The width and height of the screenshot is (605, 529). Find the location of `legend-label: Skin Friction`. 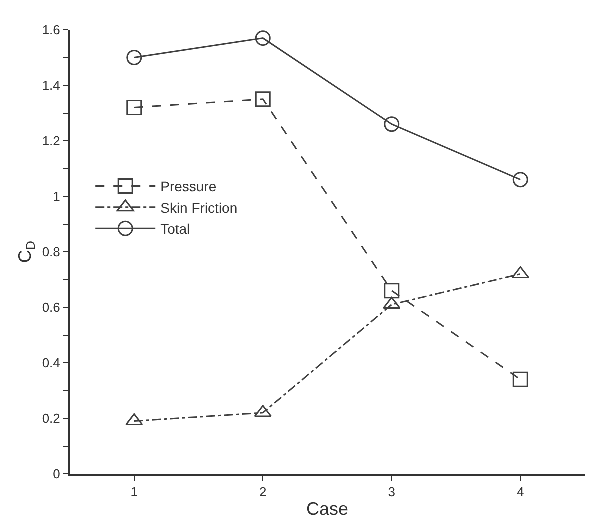

legend-label: Skin Friction is located at coordinates (199, 208).